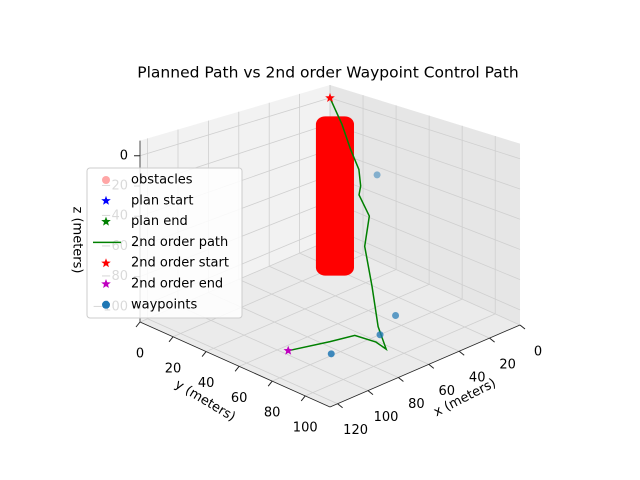 This screenshot has height=480, width=640. I want to click on x-tick-label: 80, so click(416, 404).